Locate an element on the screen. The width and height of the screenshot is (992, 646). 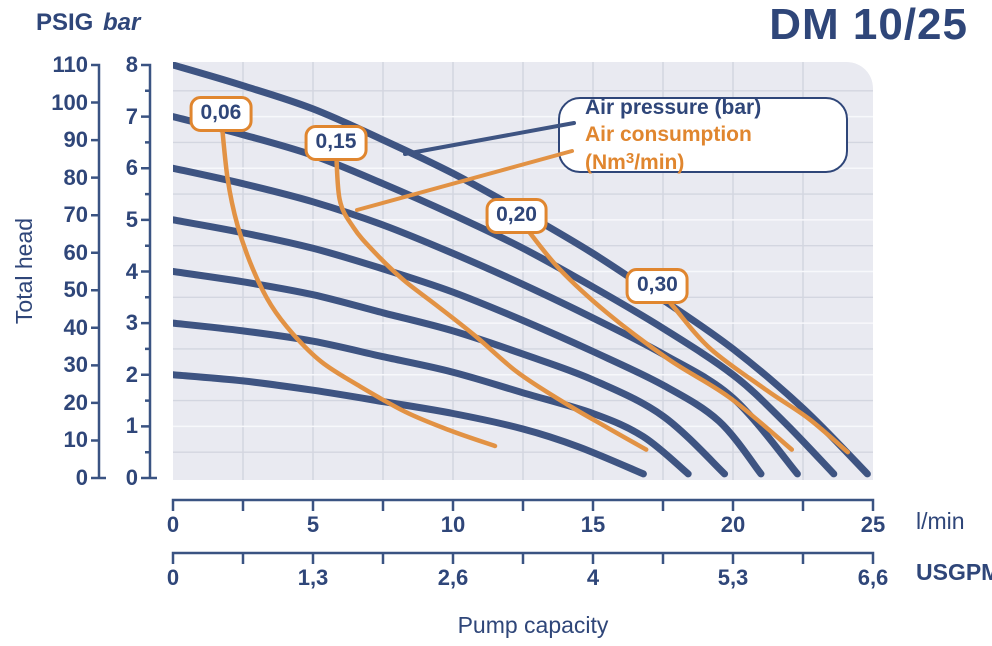
legend-air-pressure: Air pressure (bar) is located at coordinates (673, 107).